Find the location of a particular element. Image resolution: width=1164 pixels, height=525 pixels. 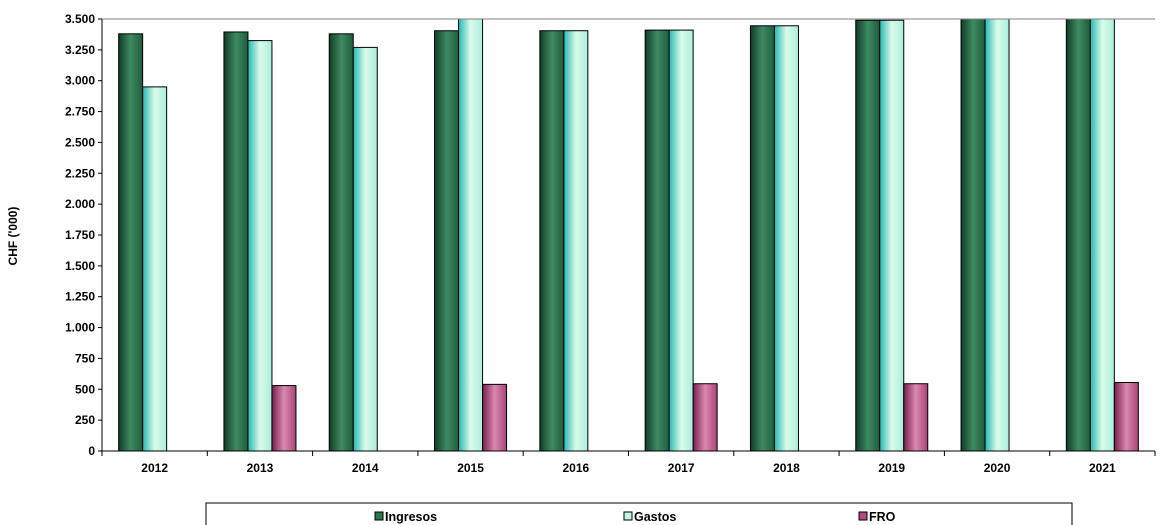

y-tick-label: 3.500 is located at coordinates (80, 19).